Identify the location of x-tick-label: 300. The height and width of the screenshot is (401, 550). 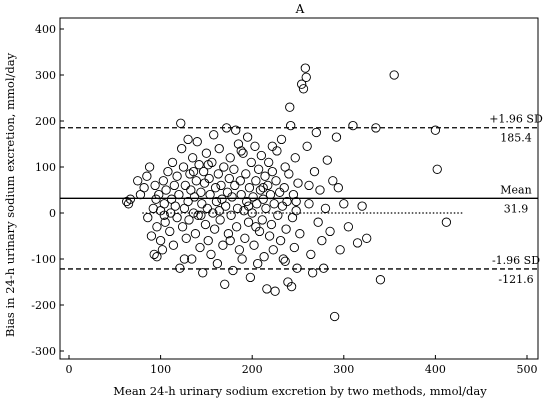
(343, 369).